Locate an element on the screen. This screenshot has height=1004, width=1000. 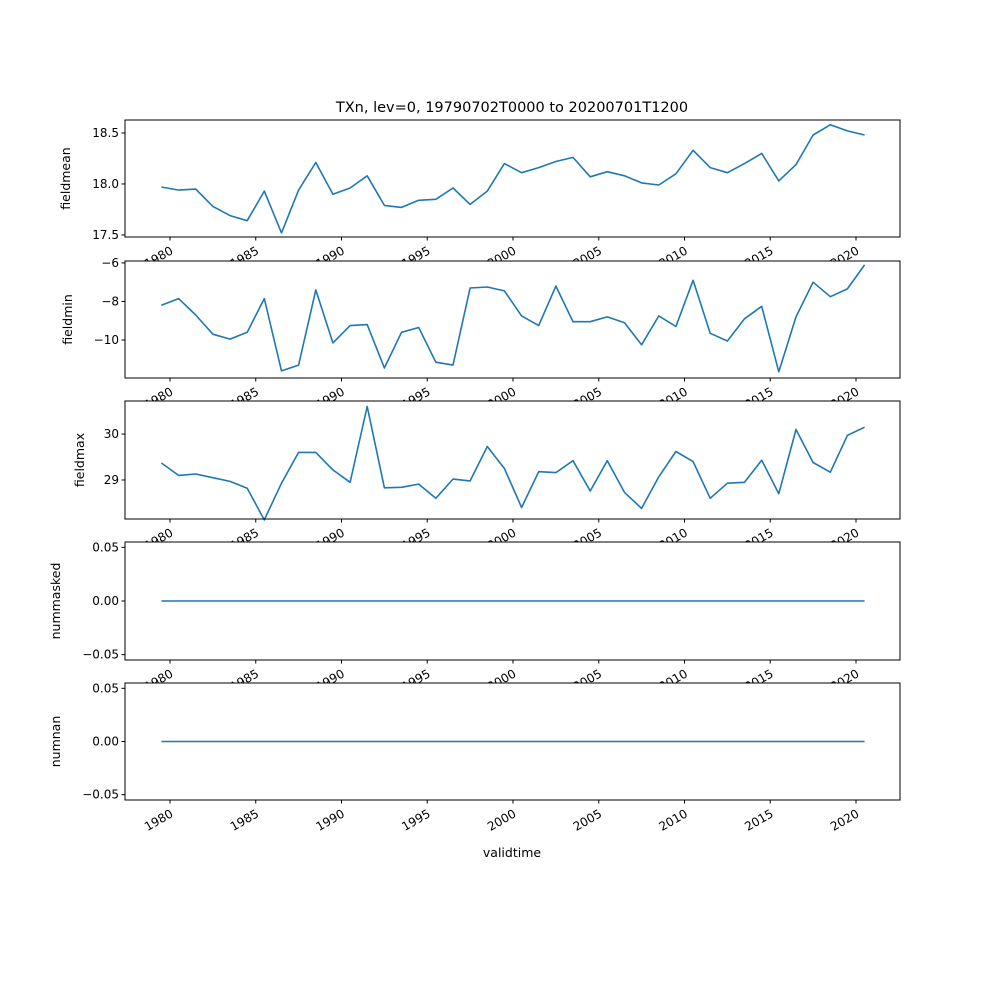
y-tick-label: −6 is located at coordinates (110, 263).